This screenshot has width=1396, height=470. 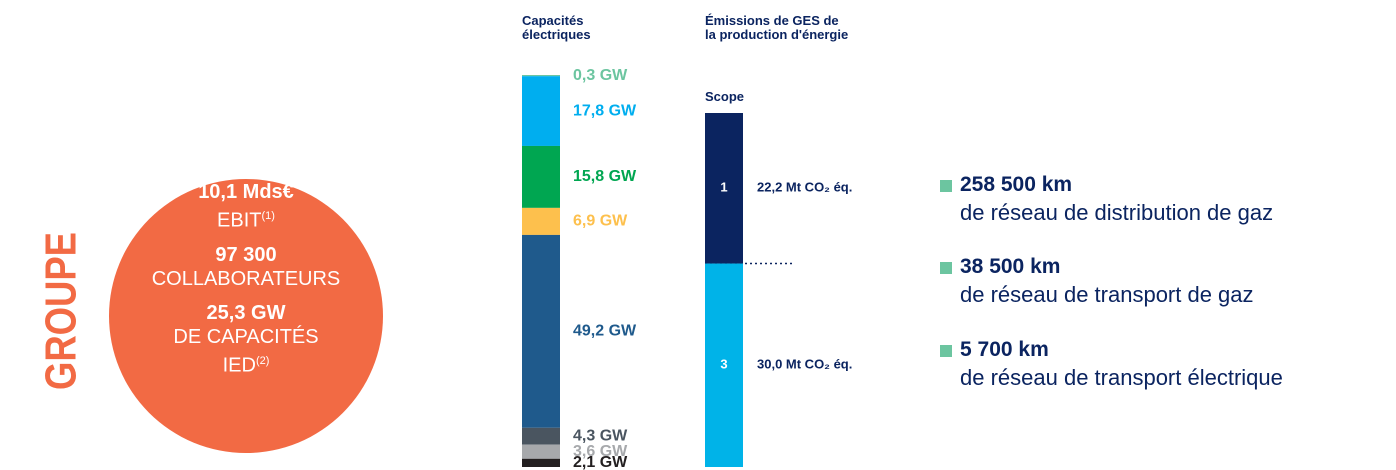 I want to click on segment-label: 3, so click(x=723, y=364).